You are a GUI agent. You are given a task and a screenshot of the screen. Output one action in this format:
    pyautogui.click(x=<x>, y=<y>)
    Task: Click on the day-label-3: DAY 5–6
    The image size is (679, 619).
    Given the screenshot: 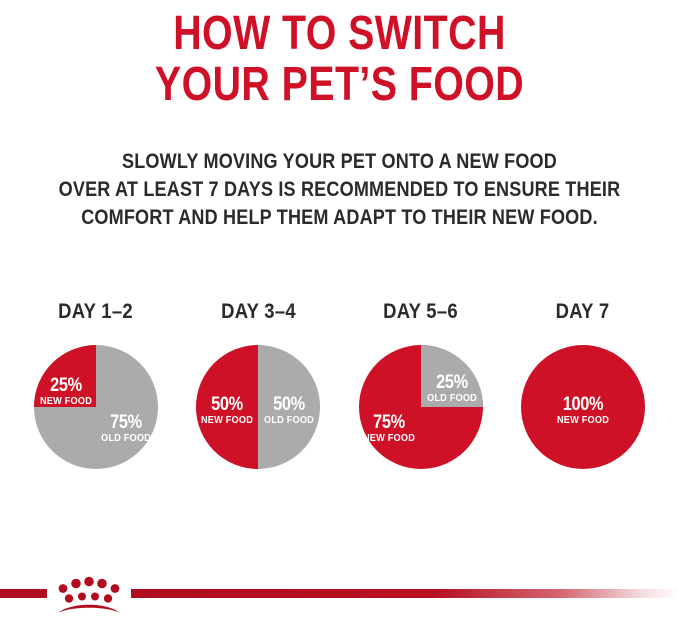 What is the action you would take?
    pyautogui.click(x=421, y=311)
    